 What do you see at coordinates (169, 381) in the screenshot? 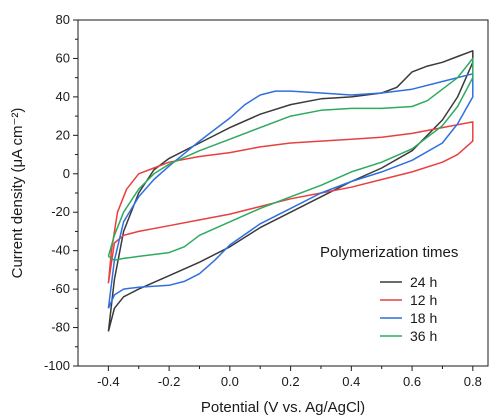
I see `x-tick-label: -0.2` at bounding box center [169, 381].